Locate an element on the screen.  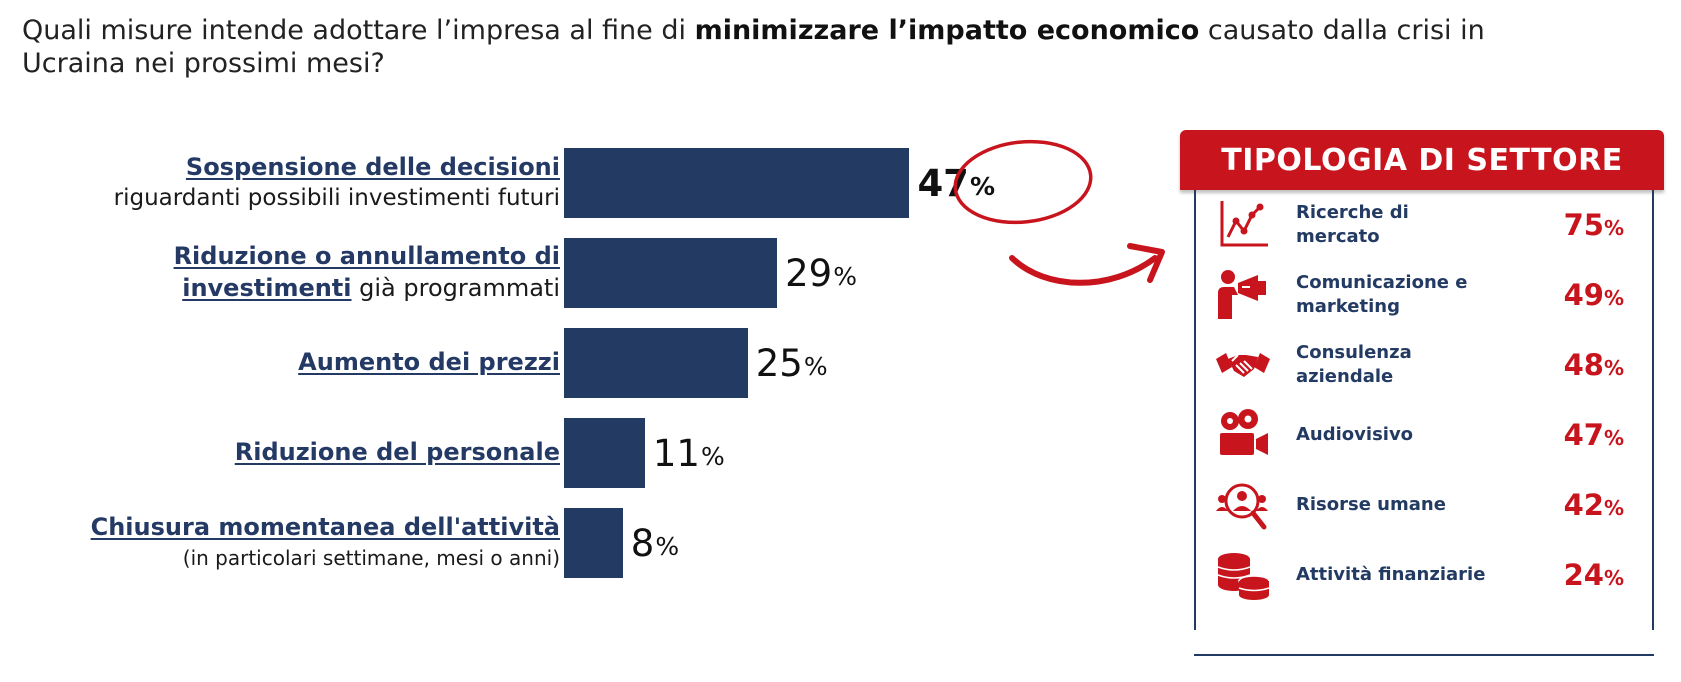
category-label: Riduzione del personale is located at coordinates (290, 452).